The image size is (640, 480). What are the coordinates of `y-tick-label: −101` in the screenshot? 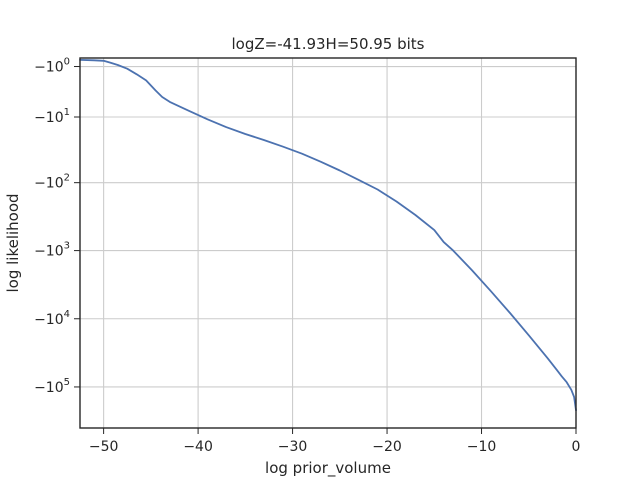 It's located at (52, 116).